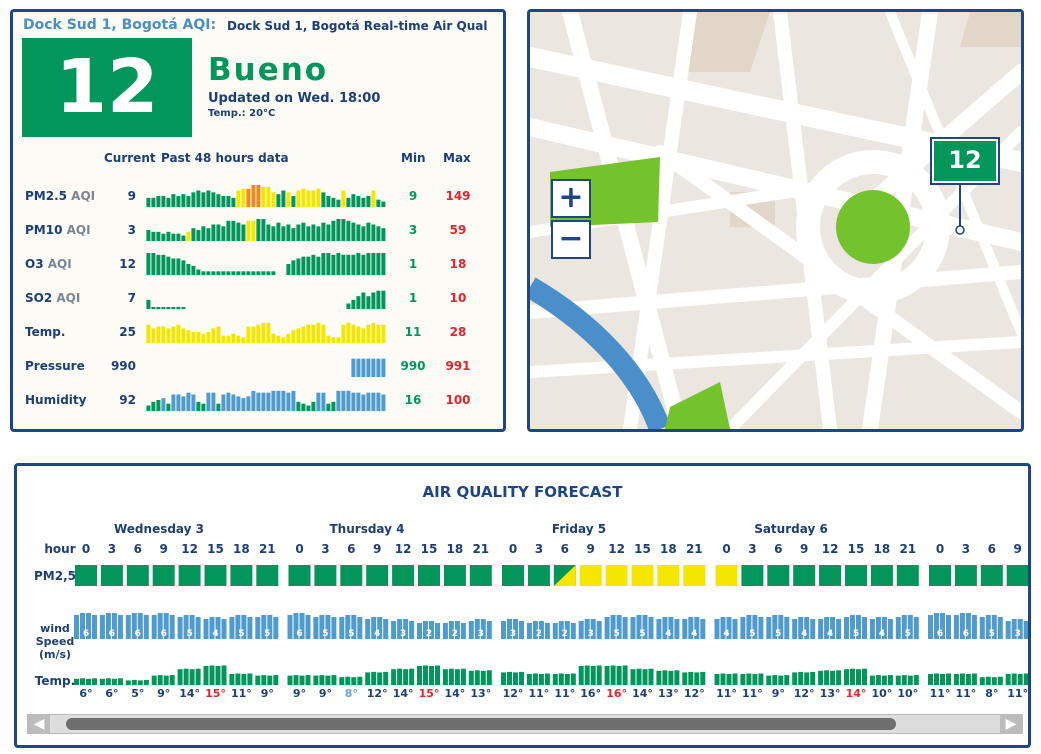  I want to click on scroll-thumb, so click(481, 724).